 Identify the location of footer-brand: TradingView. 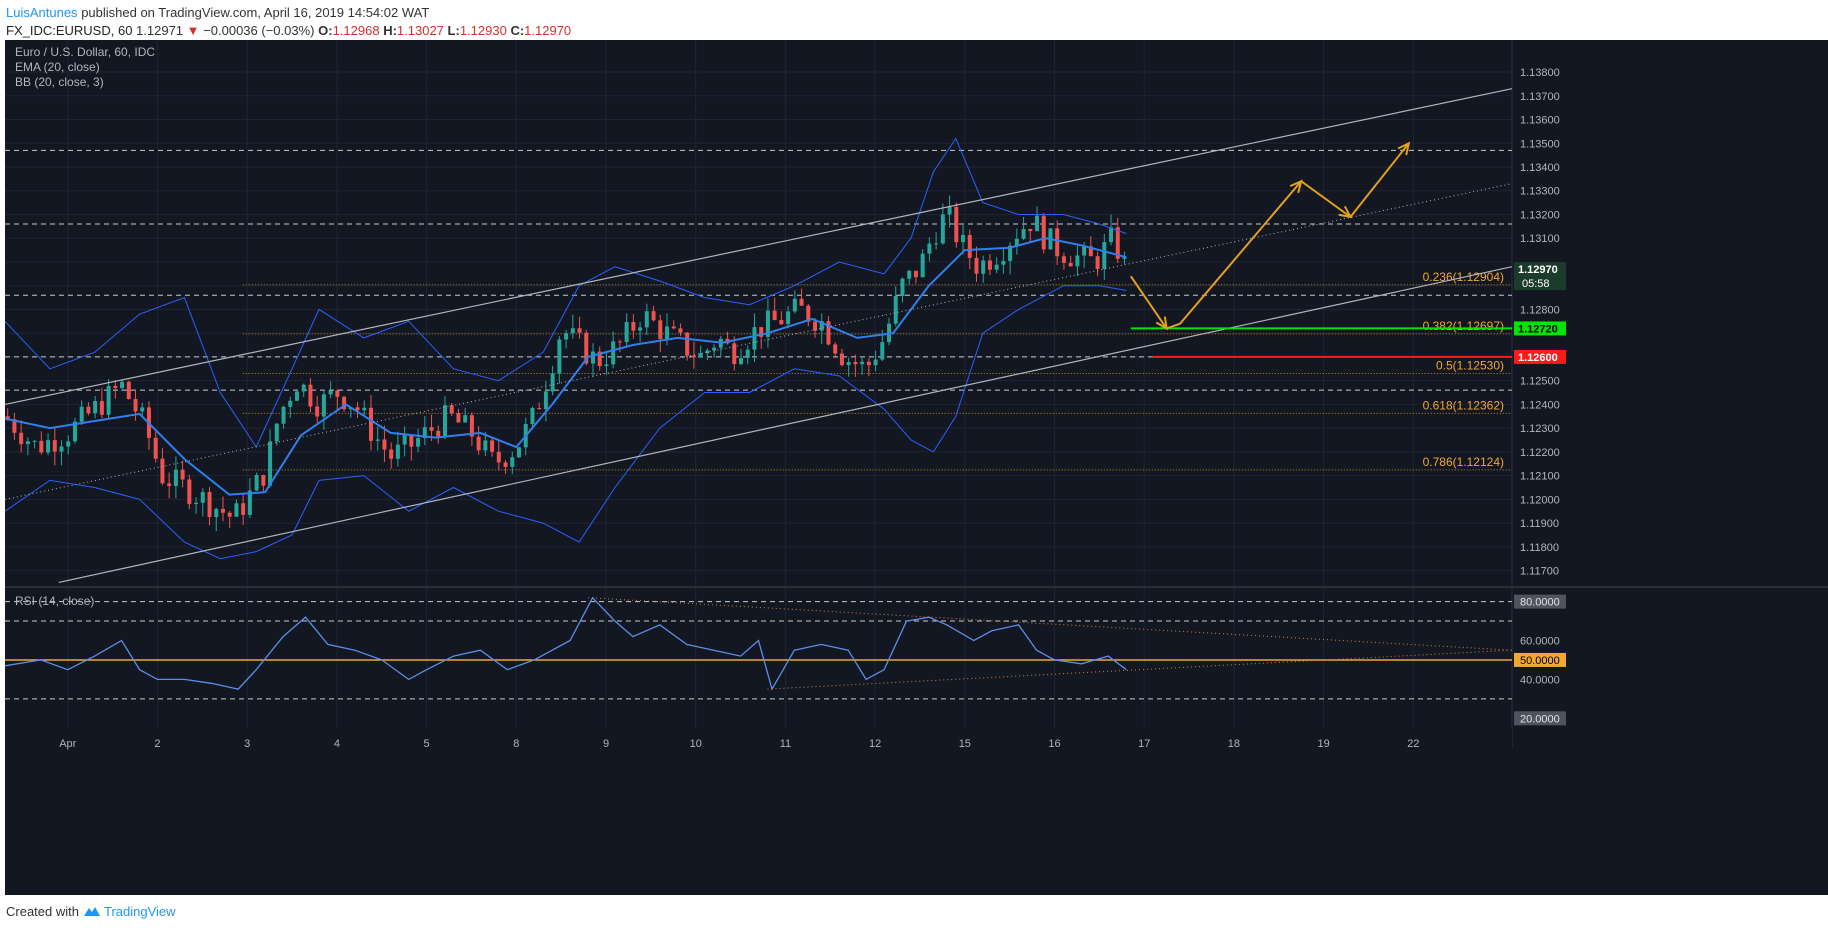
(140, 911).